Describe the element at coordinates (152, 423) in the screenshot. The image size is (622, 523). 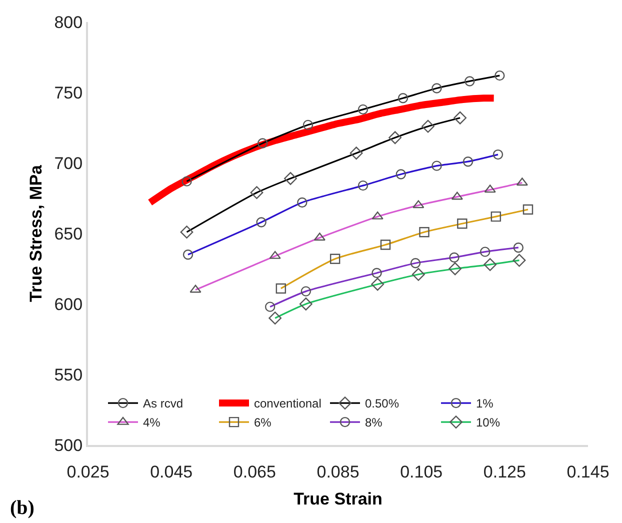
I see `legend-label: 4%` at that location.